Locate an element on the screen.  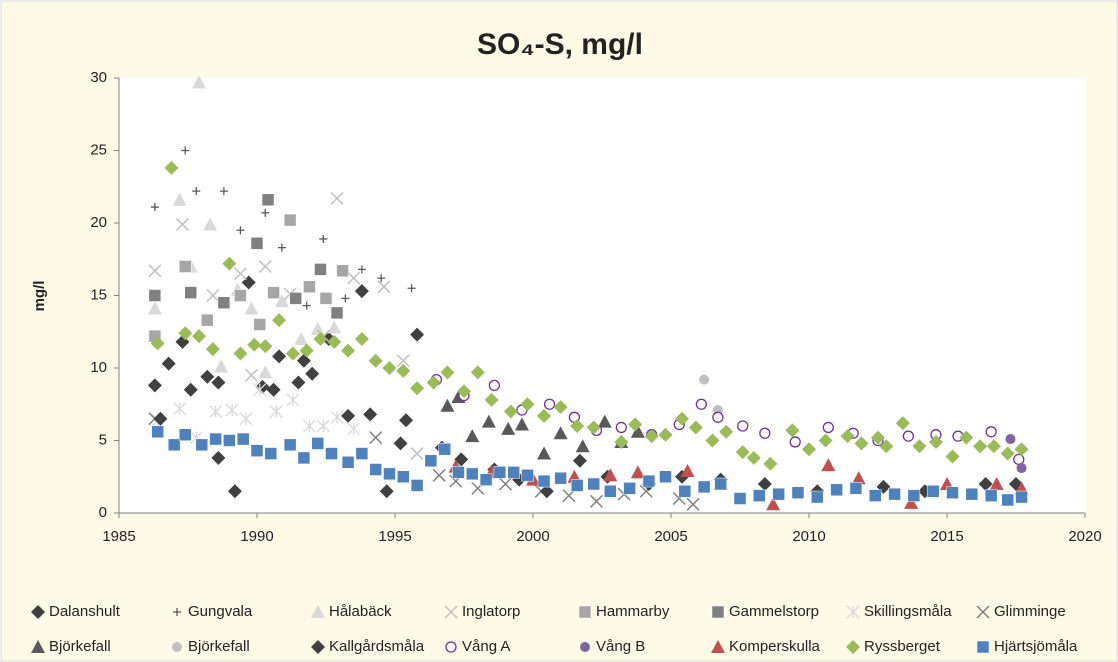
legend-label: Gammelstorp is located at coordinates (774, 611).